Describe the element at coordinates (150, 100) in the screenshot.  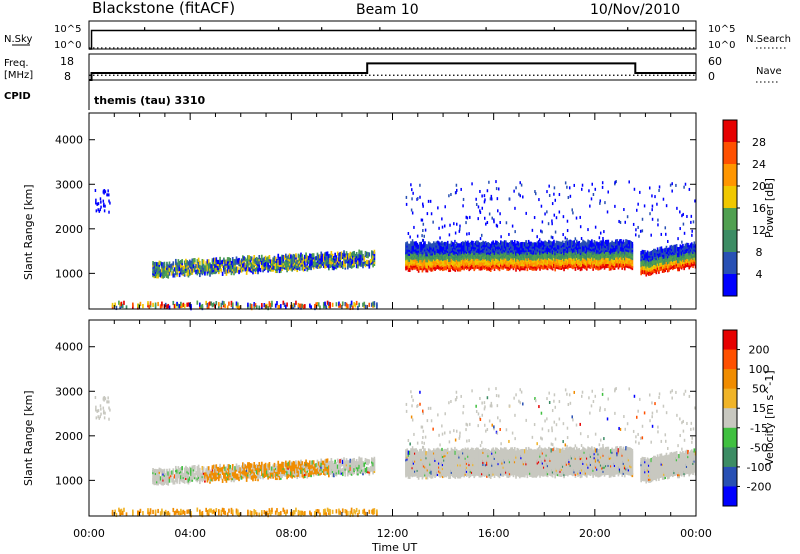
I see `cpid-value: themis (tau) 3310` at that location.